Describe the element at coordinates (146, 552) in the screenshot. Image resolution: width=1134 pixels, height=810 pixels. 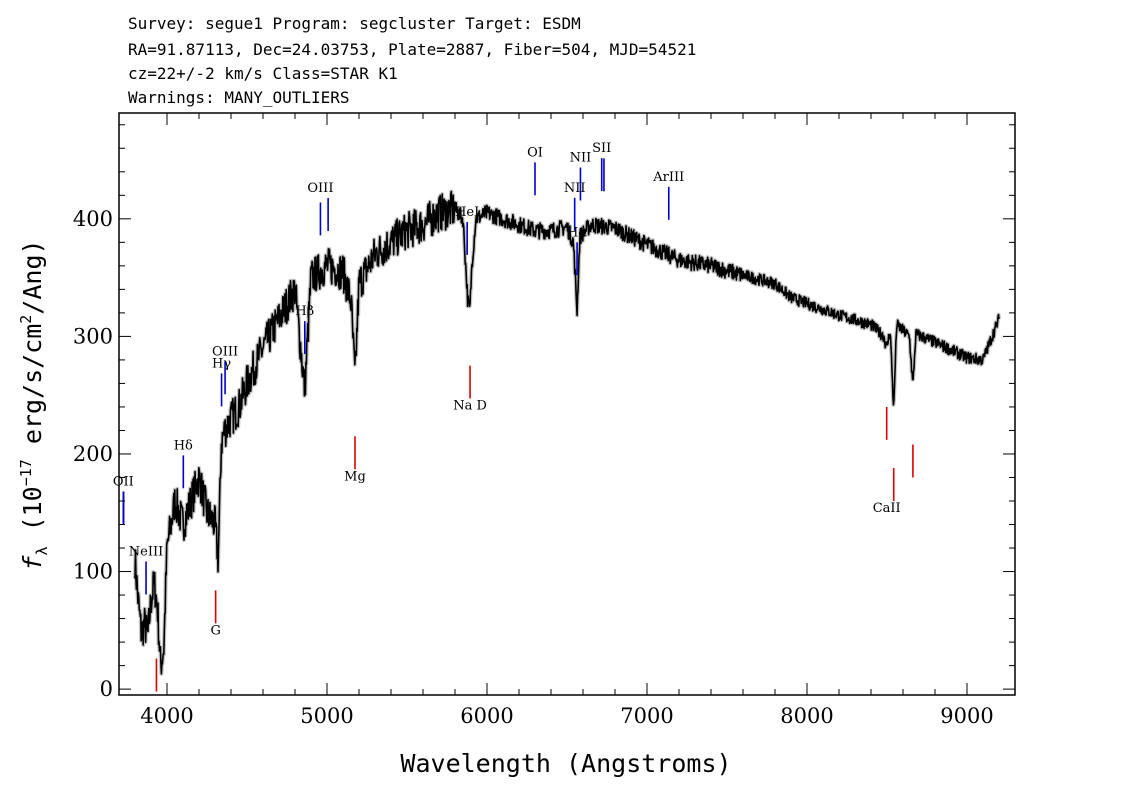
I see `emission-label-1: NeIII` at that location.